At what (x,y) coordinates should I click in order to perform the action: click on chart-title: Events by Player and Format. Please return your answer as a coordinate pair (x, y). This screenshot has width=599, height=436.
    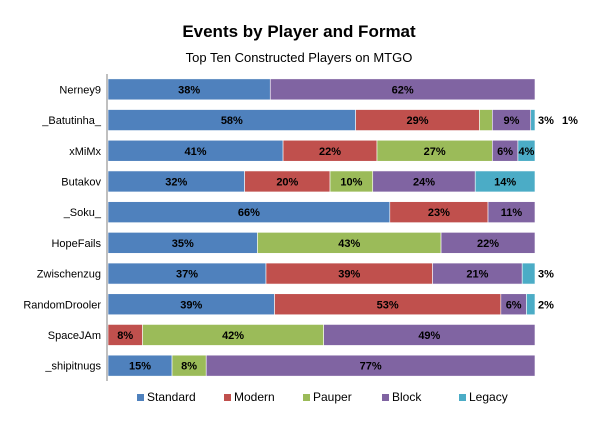
    Looking at the image, I should click on (299, 31).